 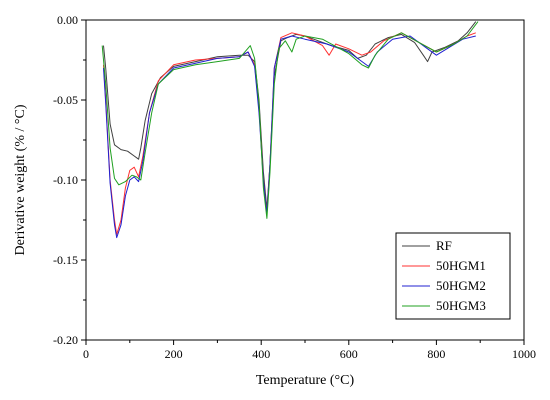 What do you see at coordinates (349, 354) in the screenshot?
I see `x-tick-label: 600` at bounding box center [349, 354].